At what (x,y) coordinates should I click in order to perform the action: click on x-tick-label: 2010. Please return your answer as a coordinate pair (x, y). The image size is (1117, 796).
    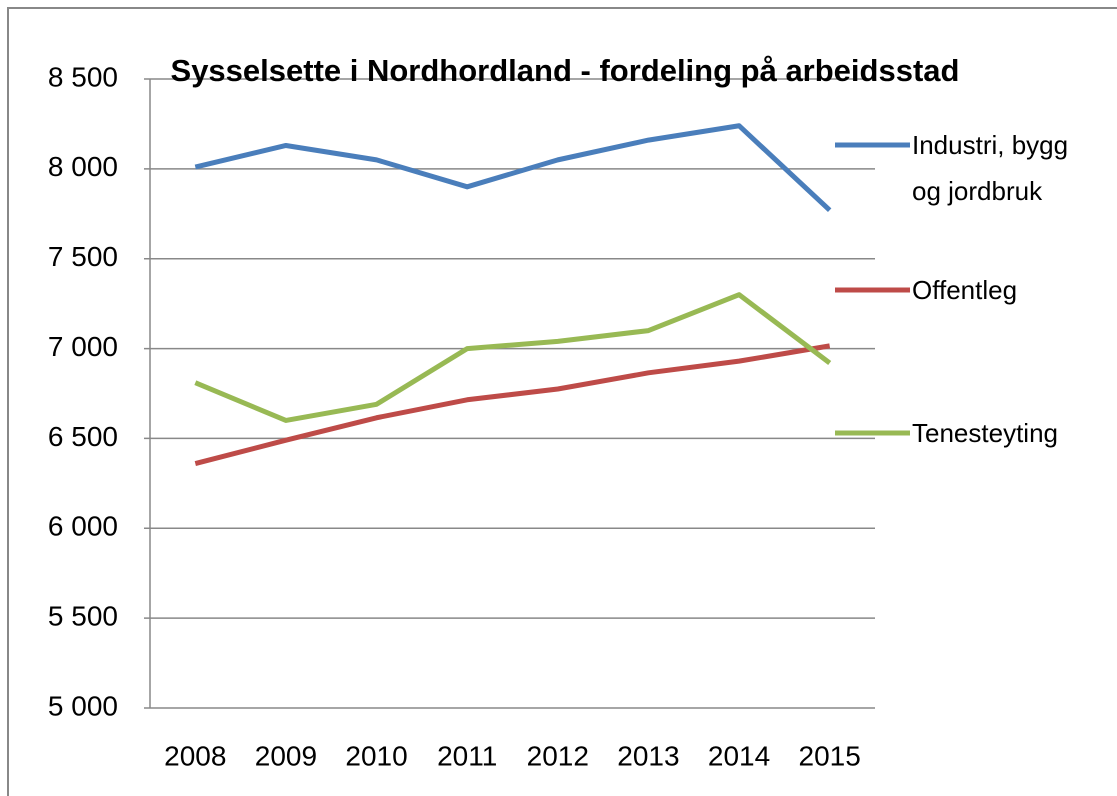
    Looking at the image, I should click on (376, 755).